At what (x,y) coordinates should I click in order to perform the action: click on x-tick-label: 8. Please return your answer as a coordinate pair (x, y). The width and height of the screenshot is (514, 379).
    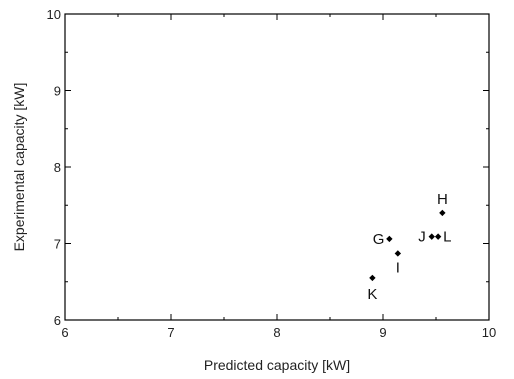
    Looking at the image, I should click on (276, 332).